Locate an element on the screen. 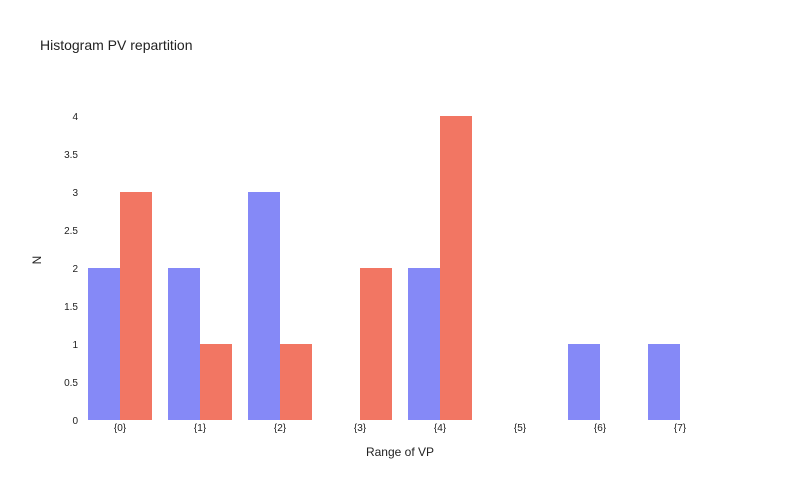 The width and height of the screenshot is (800, 500). x-tick-label: {5} is located at coordinates (520, 428).